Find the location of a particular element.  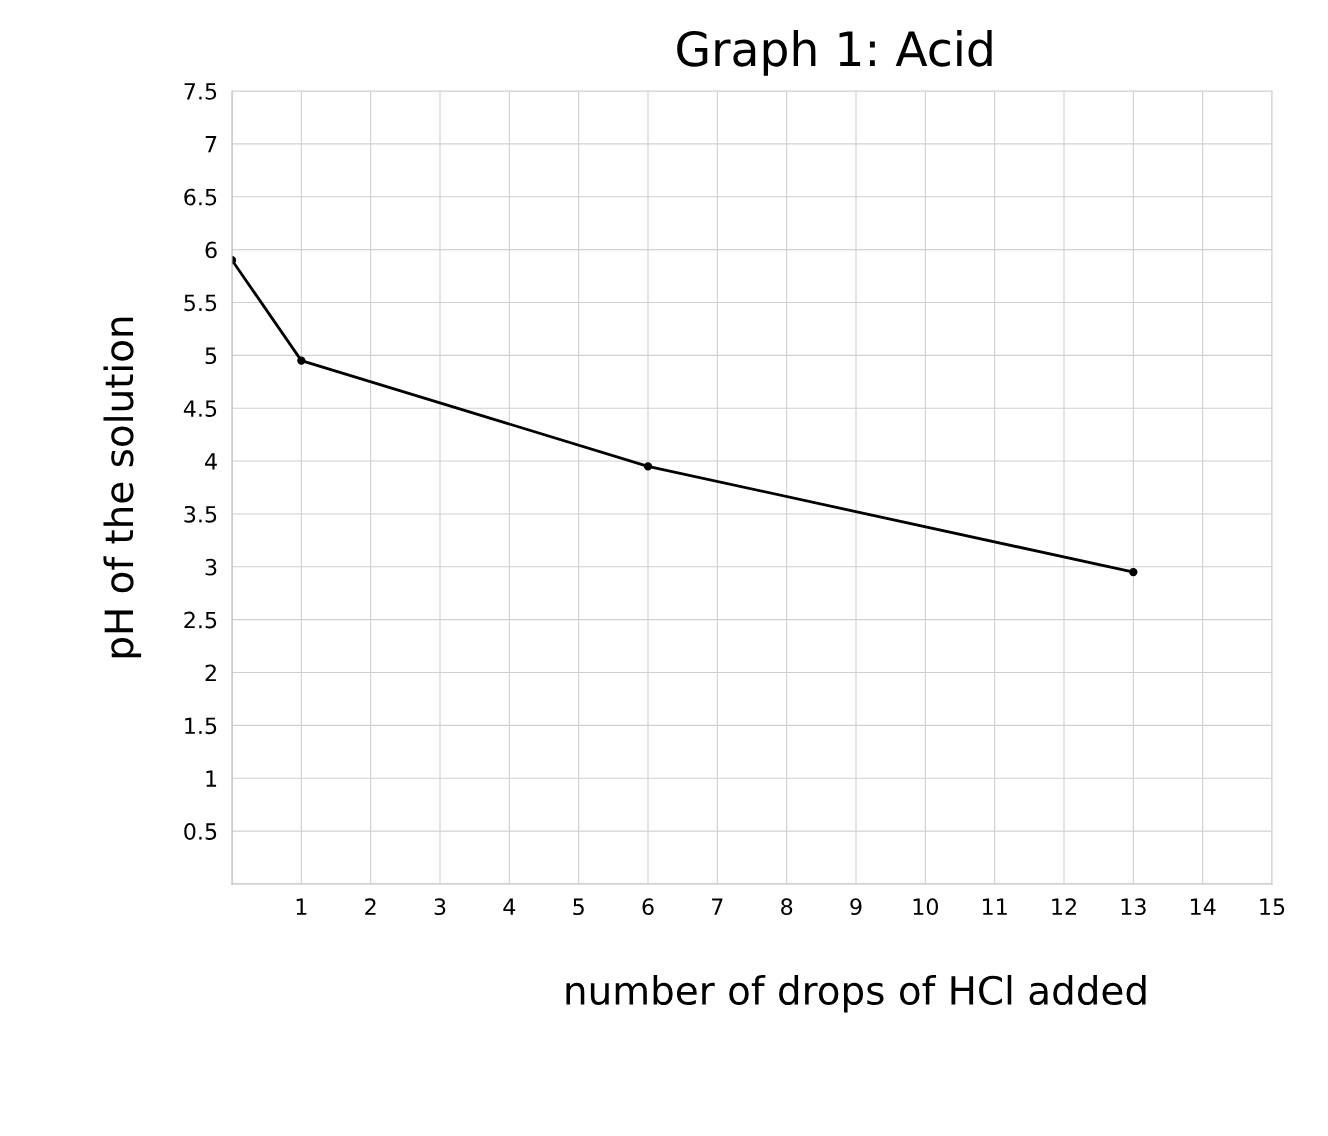

y-tick-label: 7.5 is located at coordinates (200, 91).